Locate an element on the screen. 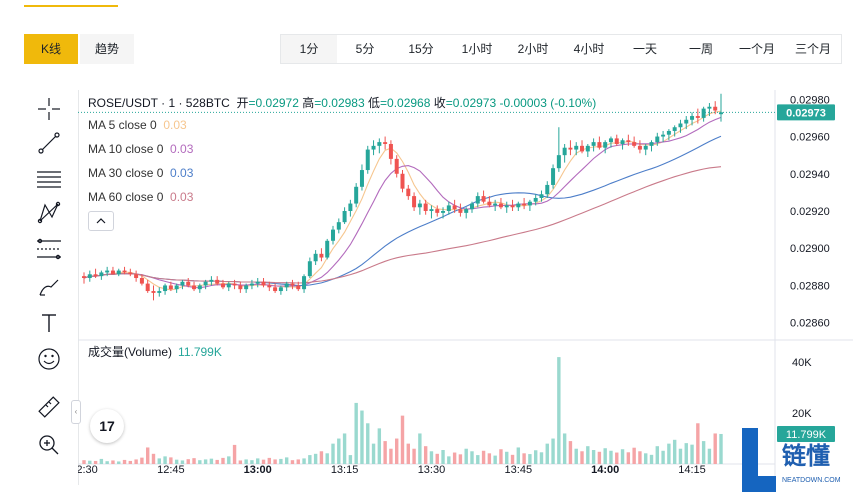 This screenshot has width=853, height=500. volume-header: 成交量(Volume) 11.799K is located at coordinates (155, 351).